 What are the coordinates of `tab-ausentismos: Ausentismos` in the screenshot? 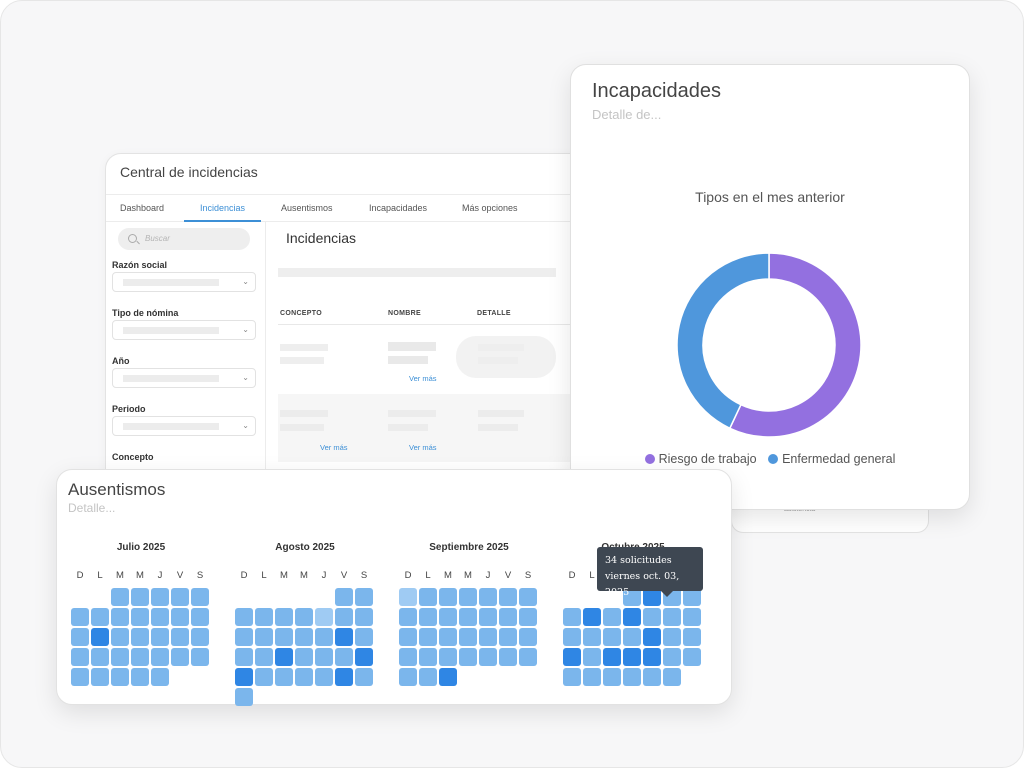 It's located at (307, 208).